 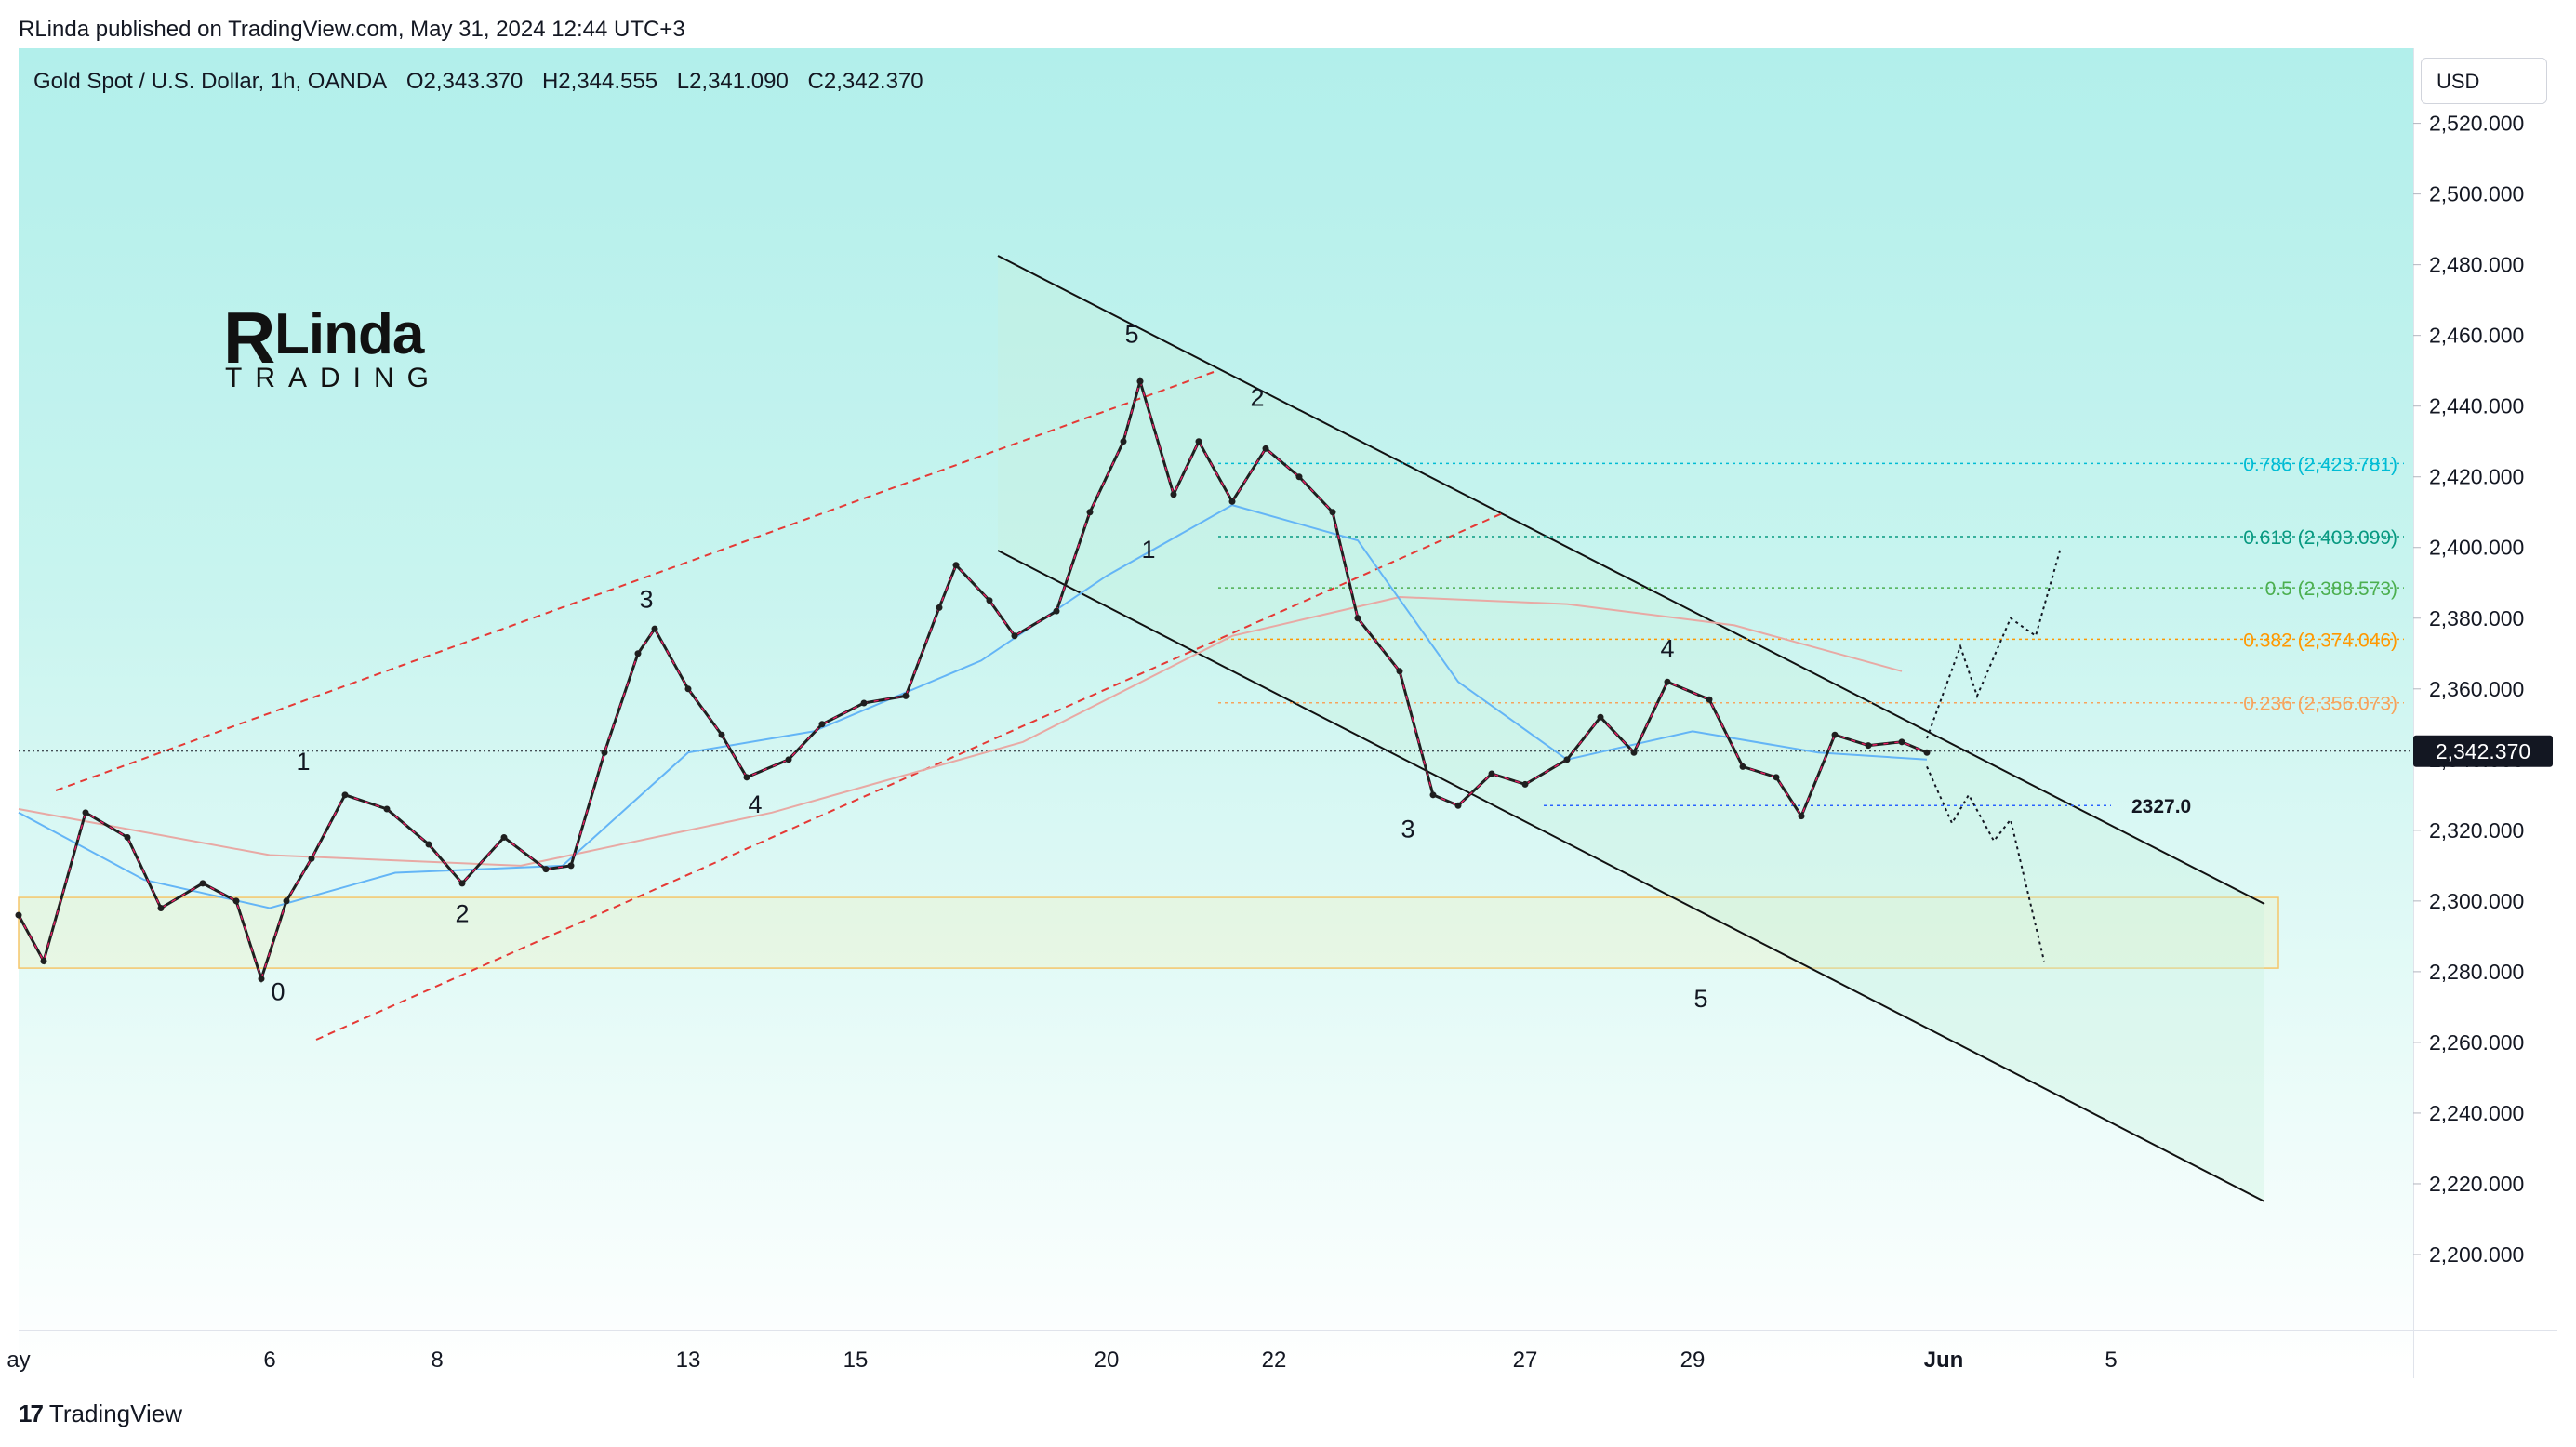 What do you see at coordinates (2476, 972) in the screenshot?
I see `price-tick-label: 2,280.000` at bounding box center [2476, 972].